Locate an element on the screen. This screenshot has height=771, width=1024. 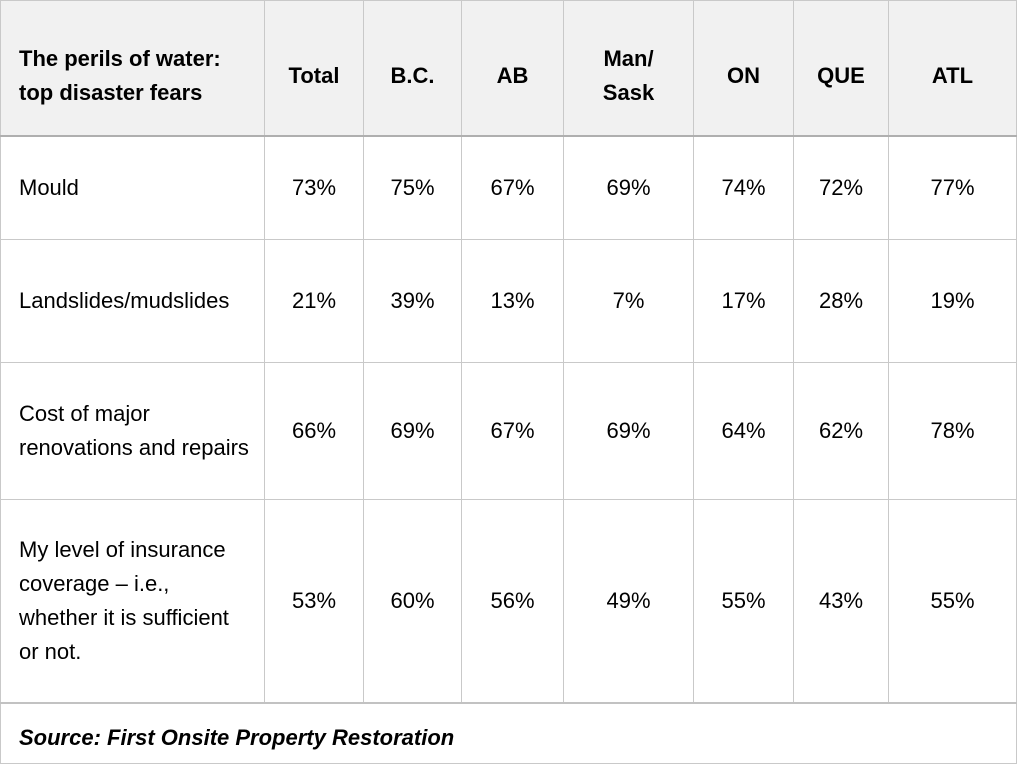
value-cell: 28% is located at coordinates (841, 301).